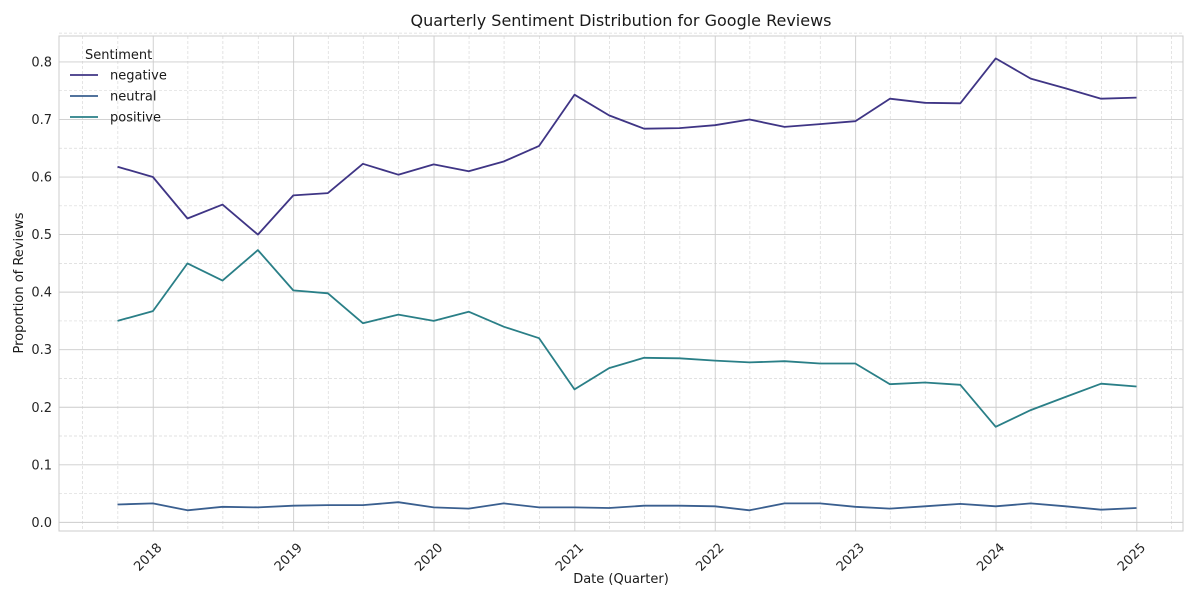  I want to click on x-tick-label: 2023, so click(851, 558).